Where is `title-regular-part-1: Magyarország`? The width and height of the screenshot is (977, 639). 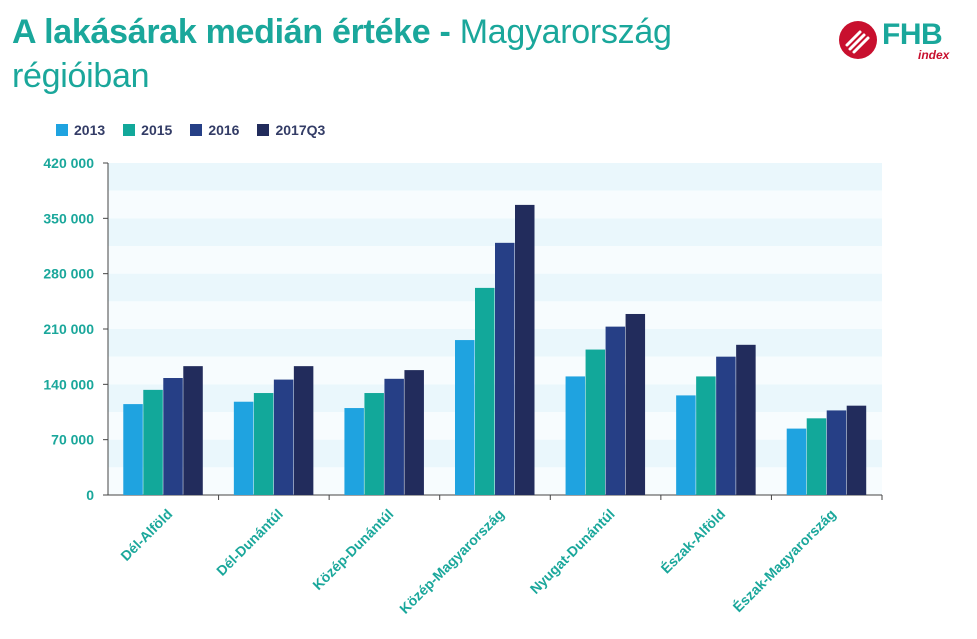 title-regular-part-1: Magyarország is located at coordinates (565, 32).